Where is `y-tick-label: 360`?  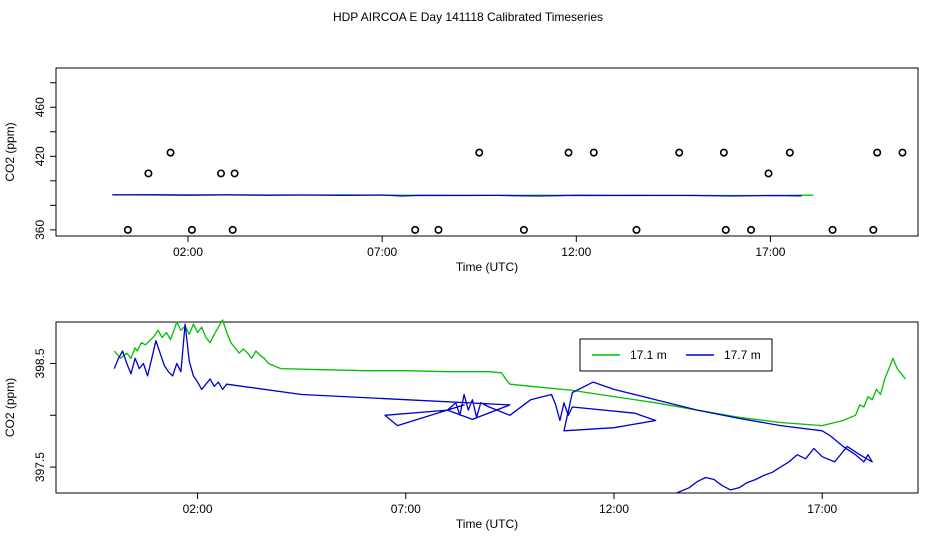 y-tick-label: 360 is located at coordinates (40, 230).